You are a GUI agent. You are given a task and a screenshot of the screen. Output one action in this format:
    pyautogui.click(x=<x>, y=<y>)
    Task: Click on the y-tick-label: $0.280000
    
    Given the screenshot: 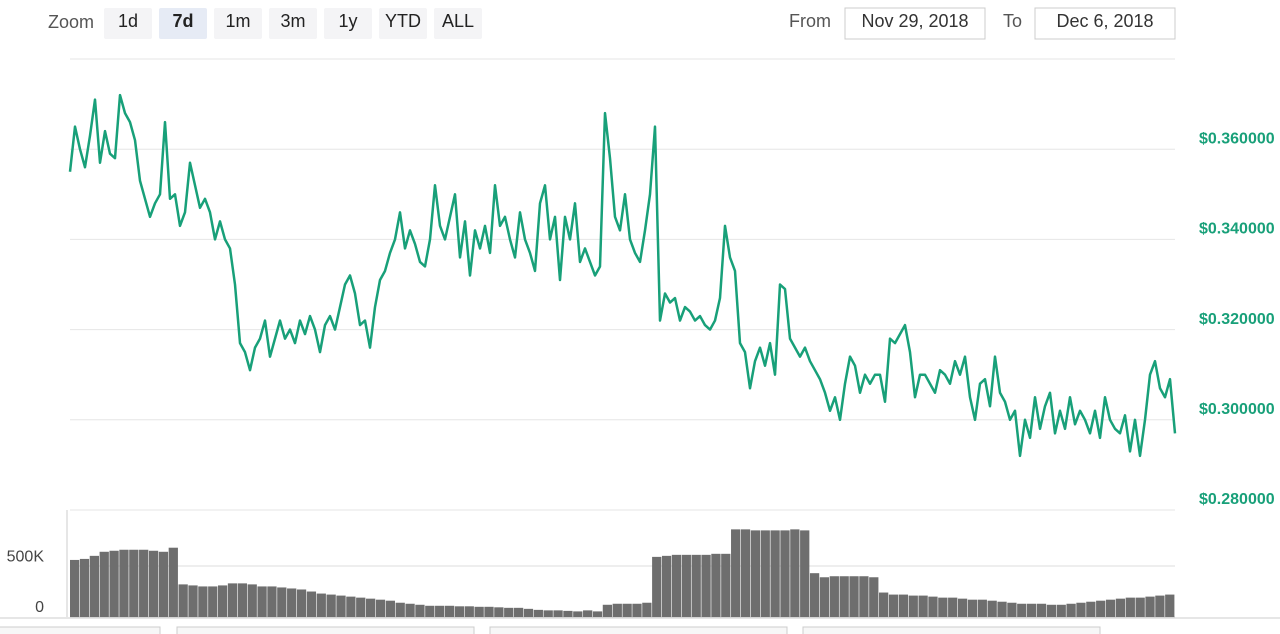 What is the action you would take?
    pyautogui.click(x=1237, y=499)
    